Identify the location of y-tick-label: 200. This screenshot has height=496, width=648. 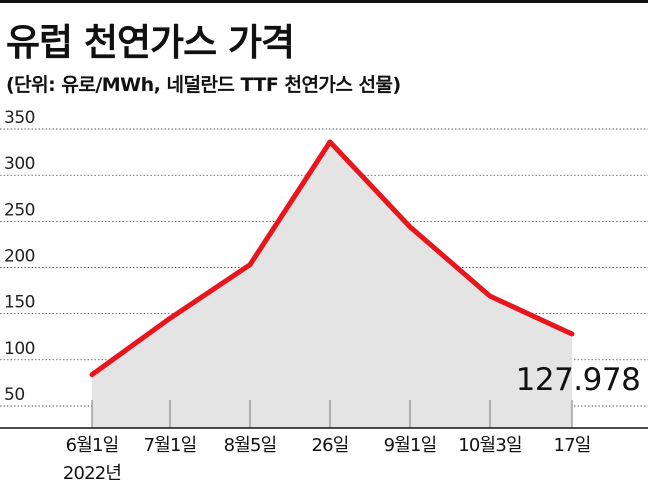
(19, 257).